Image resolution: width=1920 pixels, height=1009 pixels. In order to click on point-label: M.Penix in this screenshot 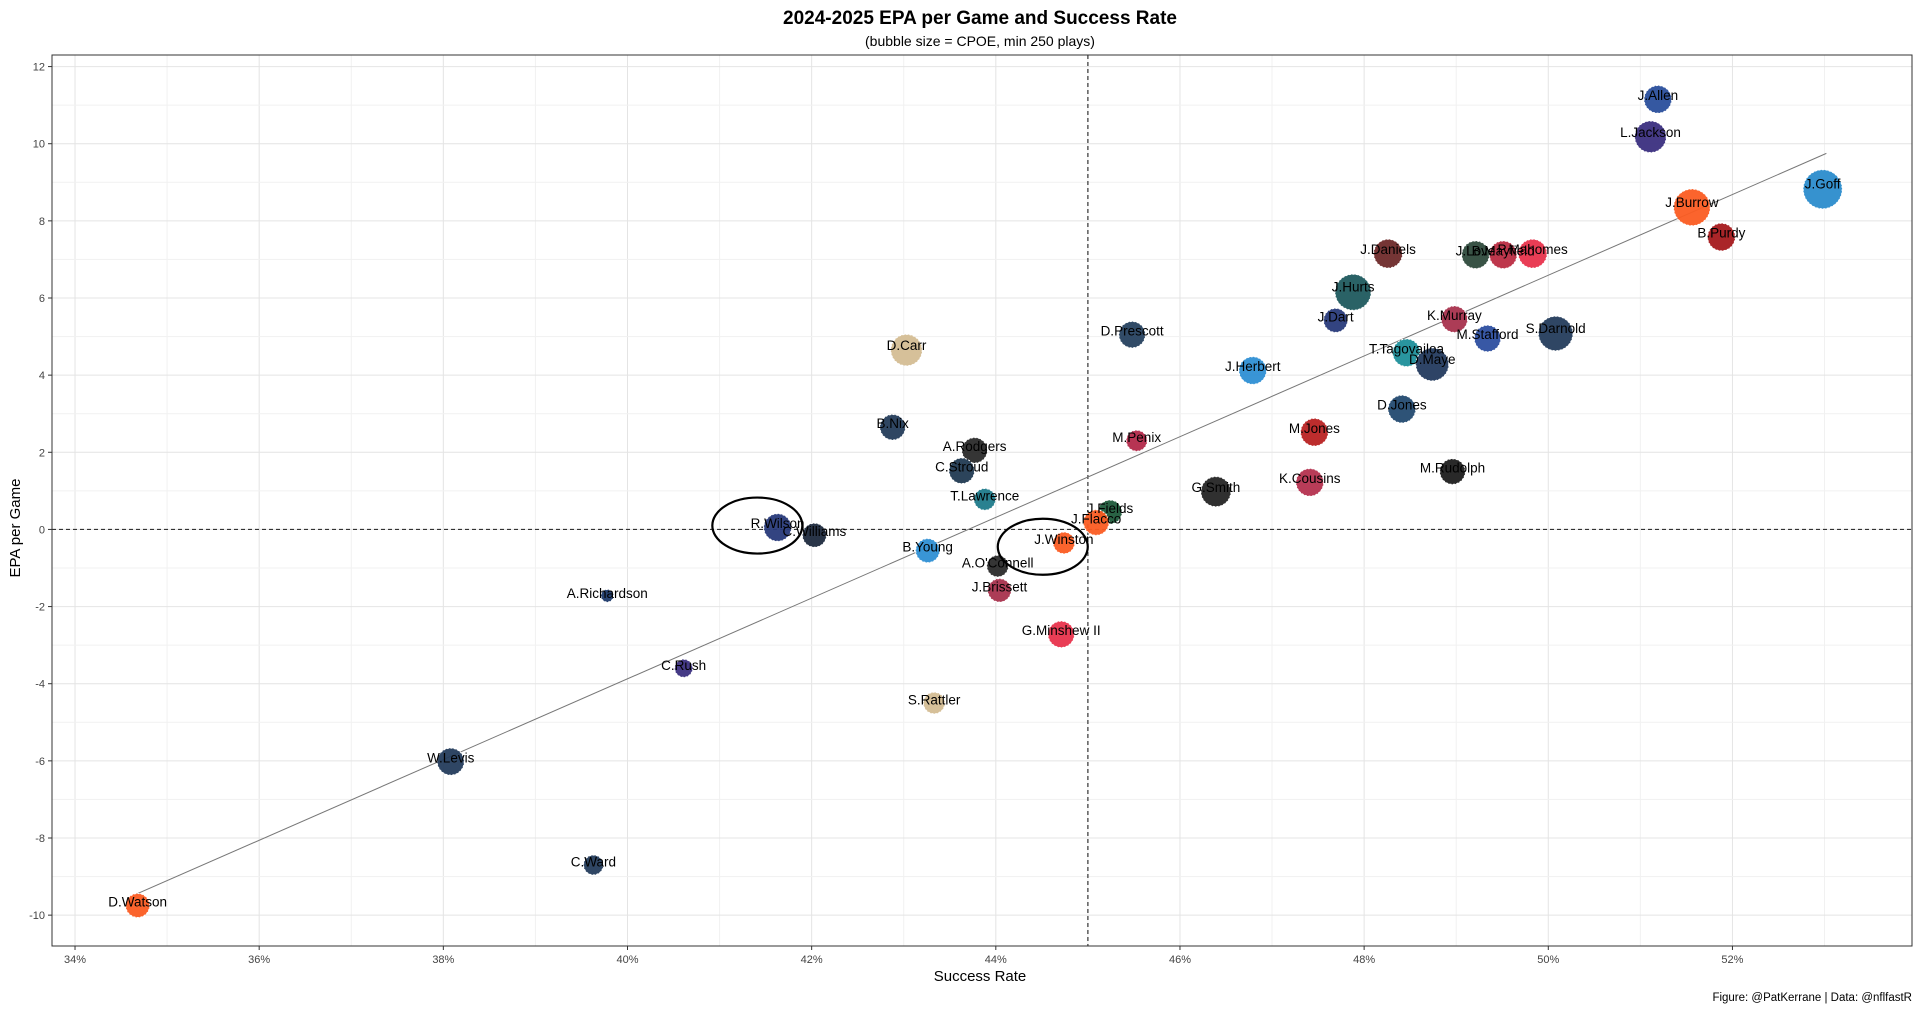, I will do `click(1136, 437)`.